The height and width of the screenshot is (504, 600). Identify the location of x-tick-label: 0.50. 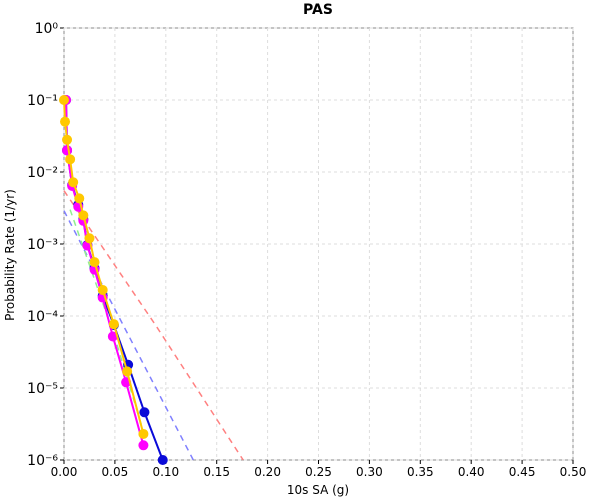
(573, 472).